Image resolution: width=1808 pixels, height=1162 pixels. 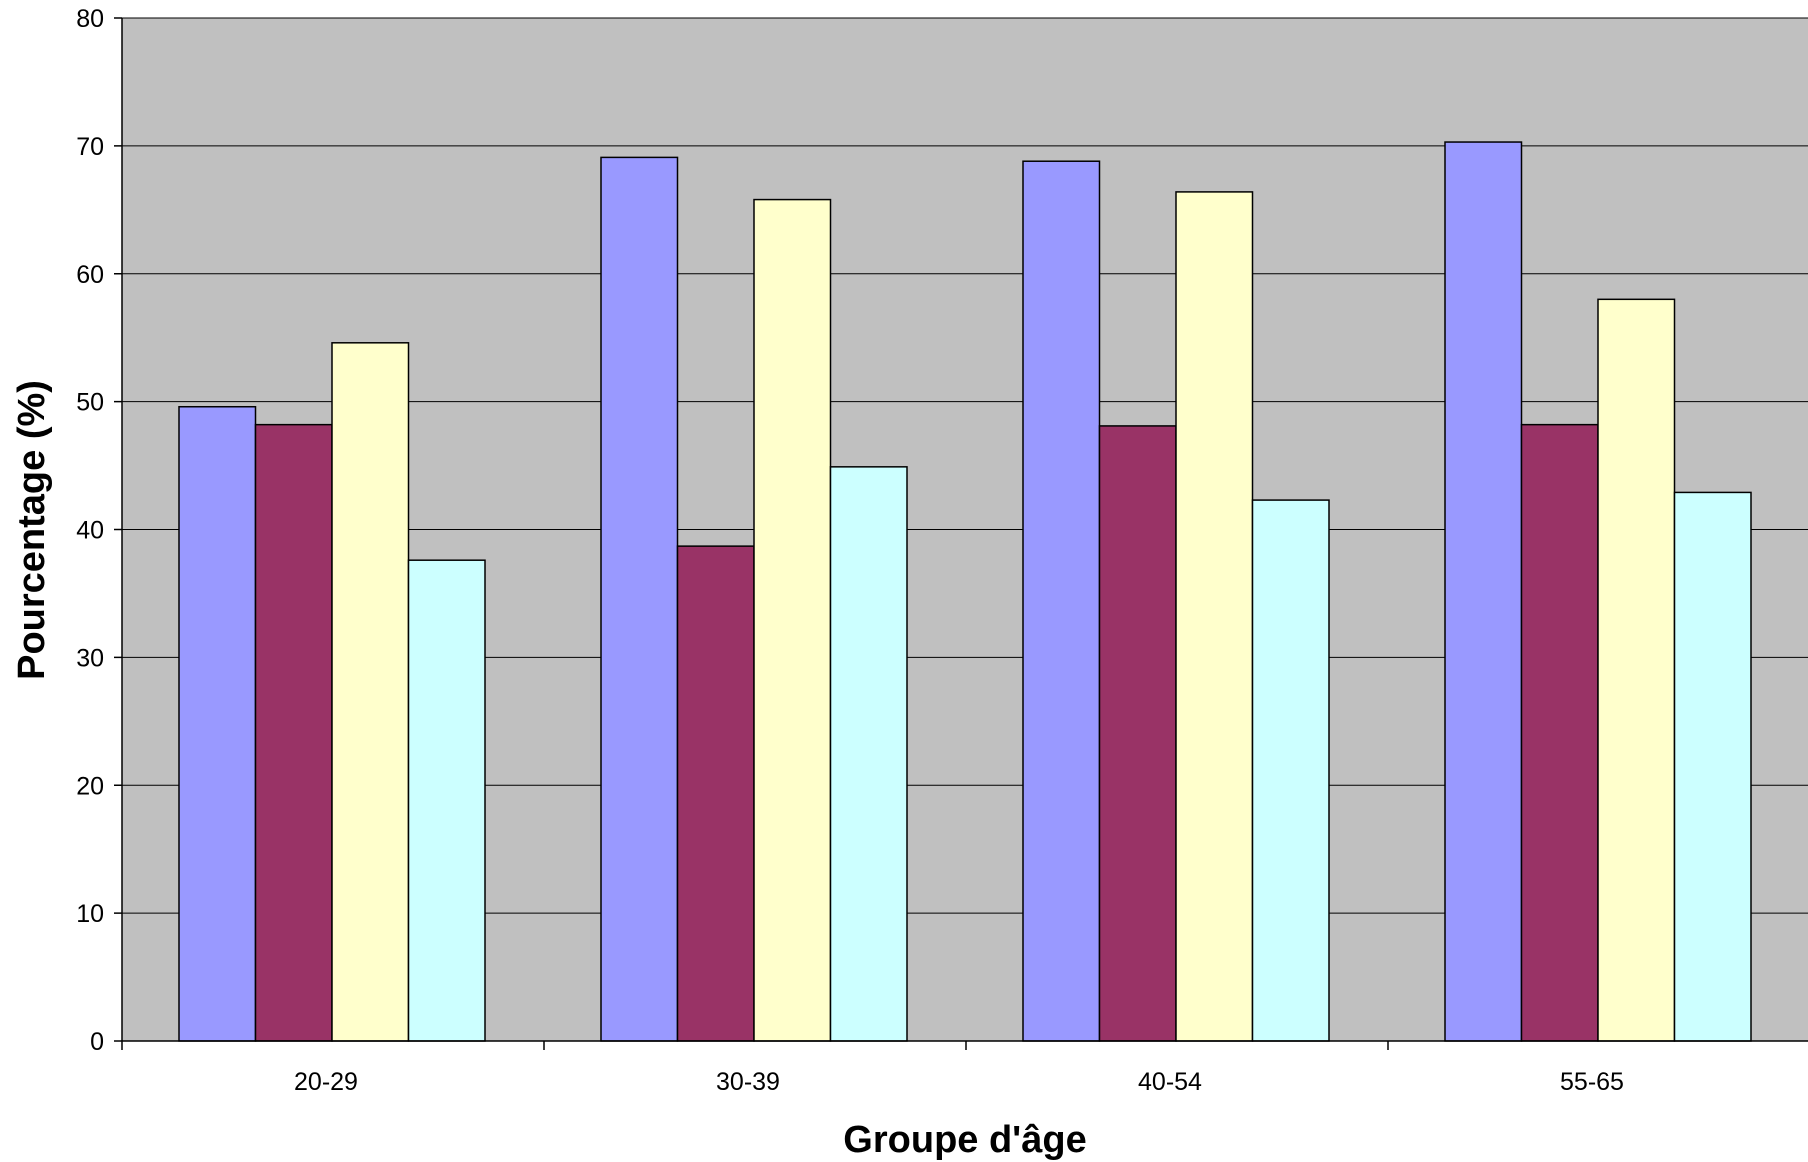 What do you see at coordinates (792, 620) in the screenshot?
I see `bar-30-39-s3` at bounding box center [792, 620].